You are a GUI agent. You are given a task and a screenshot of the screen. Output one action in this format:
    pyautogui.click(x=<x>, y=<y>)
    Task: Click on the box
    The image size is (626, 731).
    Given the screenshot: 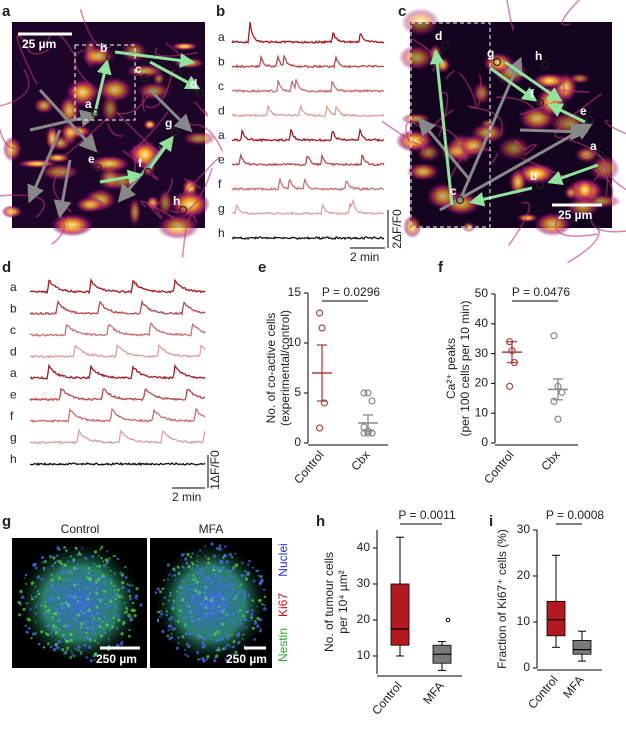 What is the action you would take?
    pyautogui.click(x=400, y=614)
    